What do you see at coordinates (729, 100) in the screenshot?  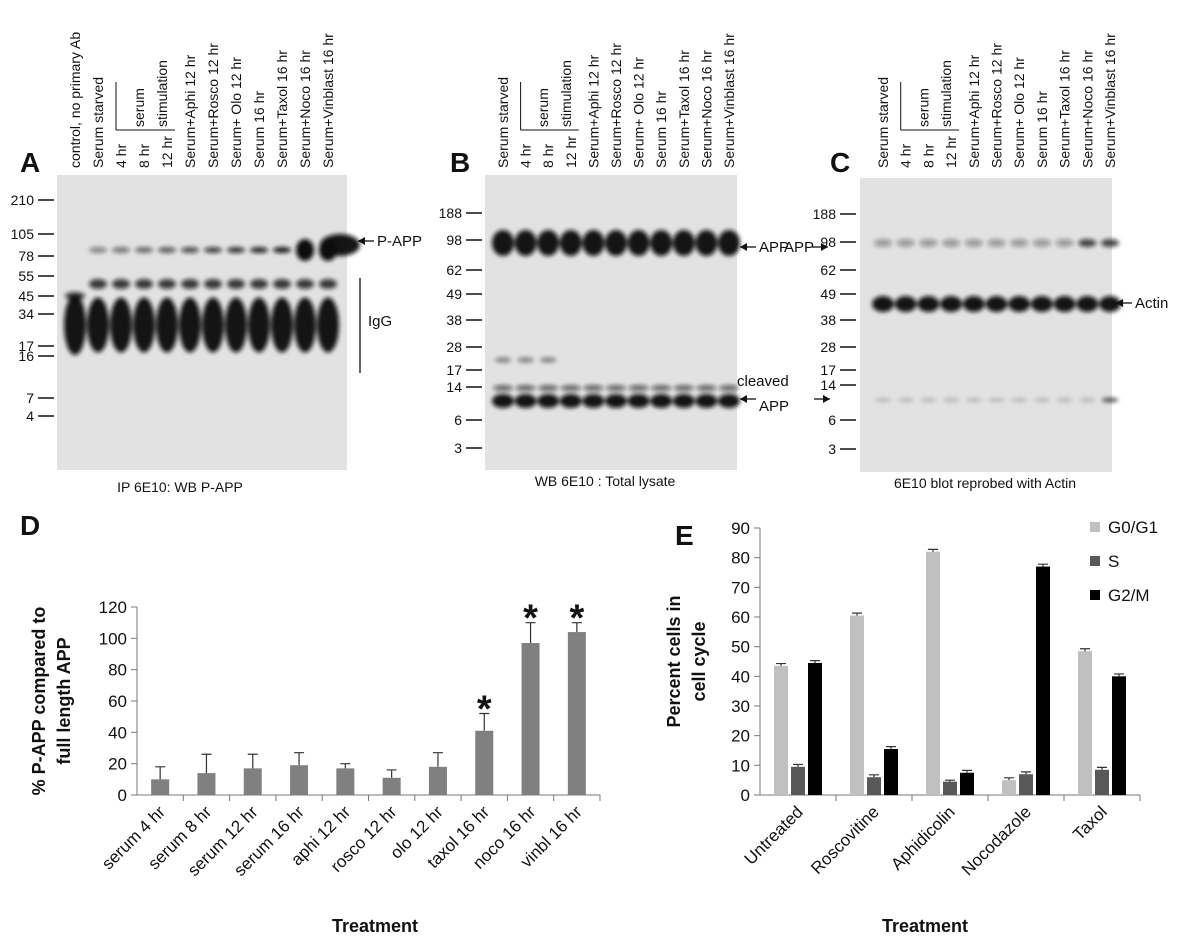 I see `lane-label: Serum+Vinblast 16 hr` at bounding box center [729, 100].